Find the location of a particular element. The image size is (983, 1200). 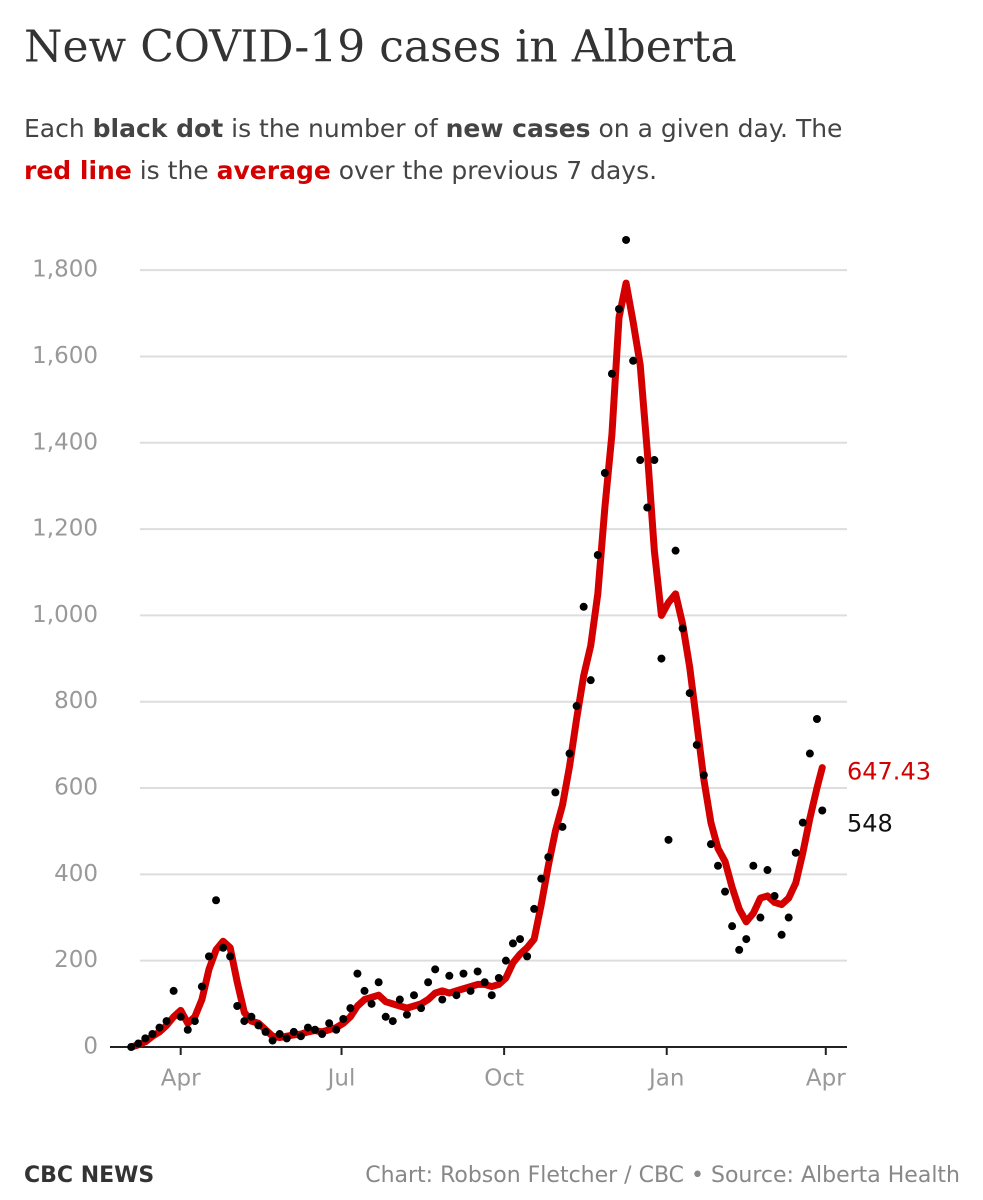

subtitle-part: over the previous 7 days. is located at coordinates (494, 170).